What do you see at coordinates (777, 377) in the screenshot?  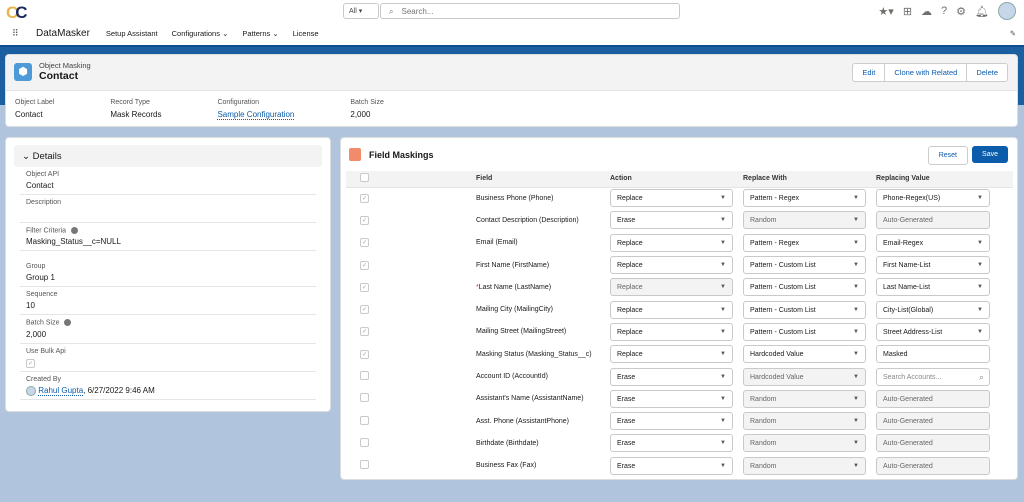 I see `select-value: Hardcoded Value` at bounding box center [777, 377].